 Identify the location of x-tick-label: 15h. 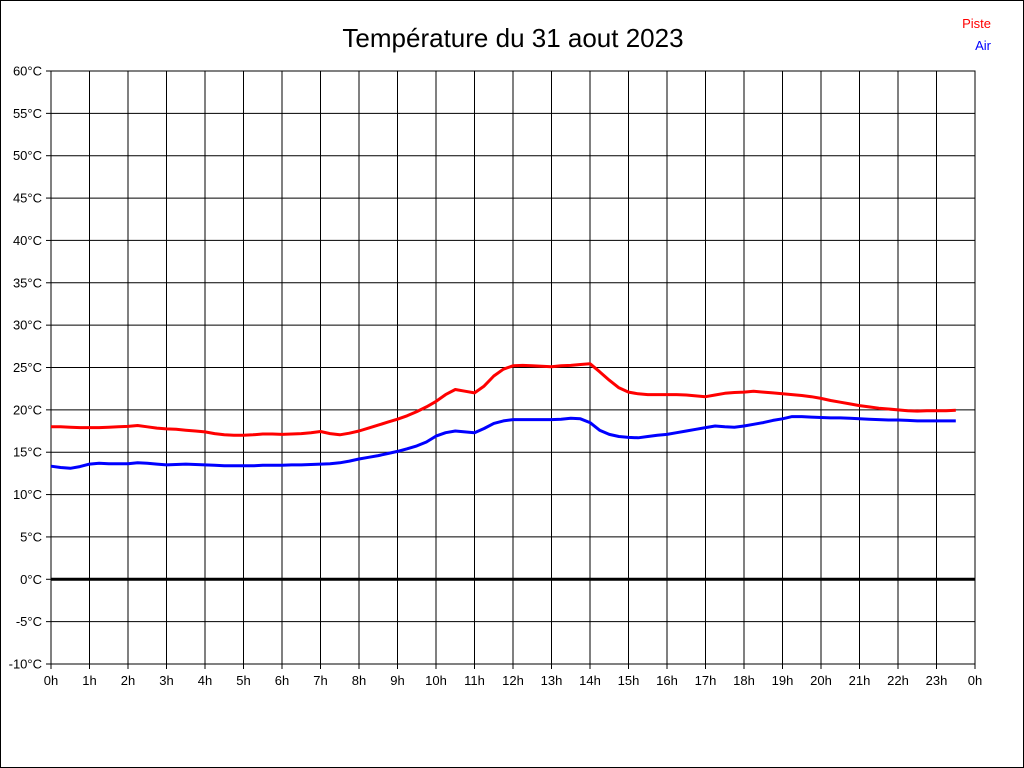
(629, 680).